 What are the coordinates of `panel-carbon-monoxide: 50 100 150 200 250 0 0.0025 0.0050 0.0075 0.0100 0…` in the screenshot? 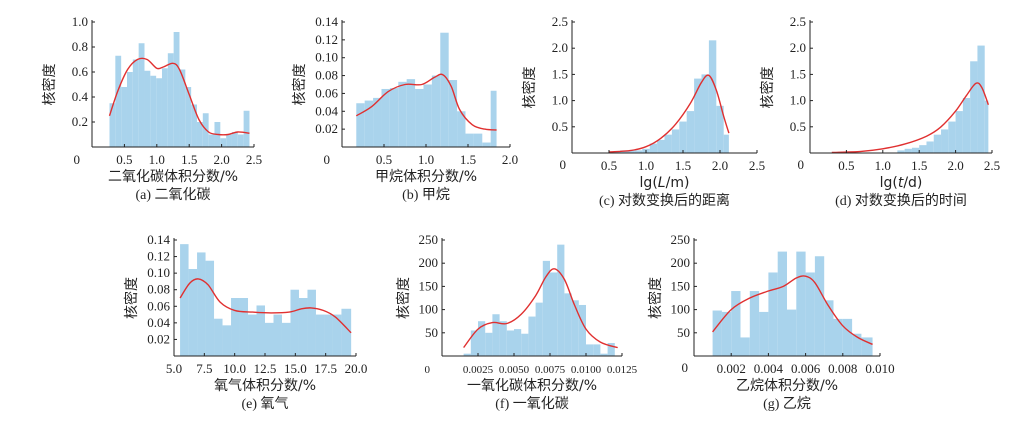 It's located at (516, 322).